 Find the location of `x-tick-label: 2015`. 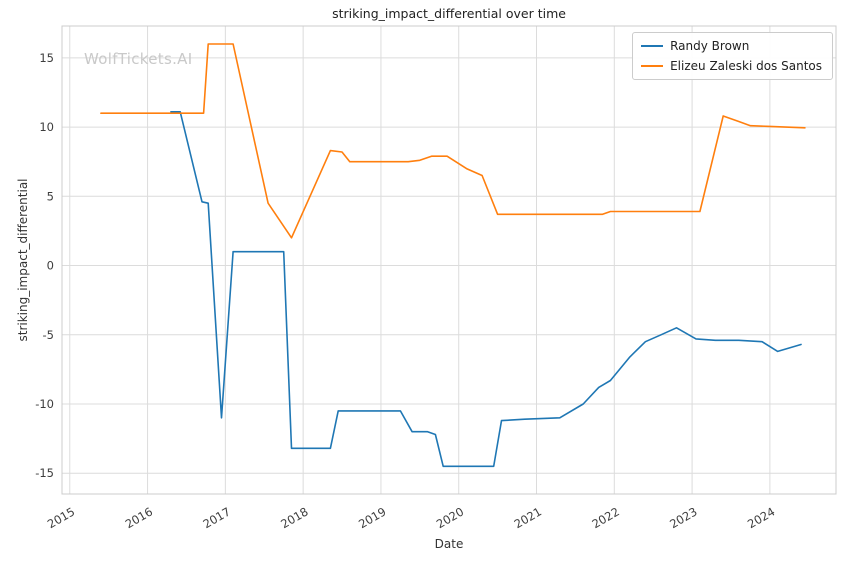

x-tick-label: 2015 is located at coordinates (61, 517).